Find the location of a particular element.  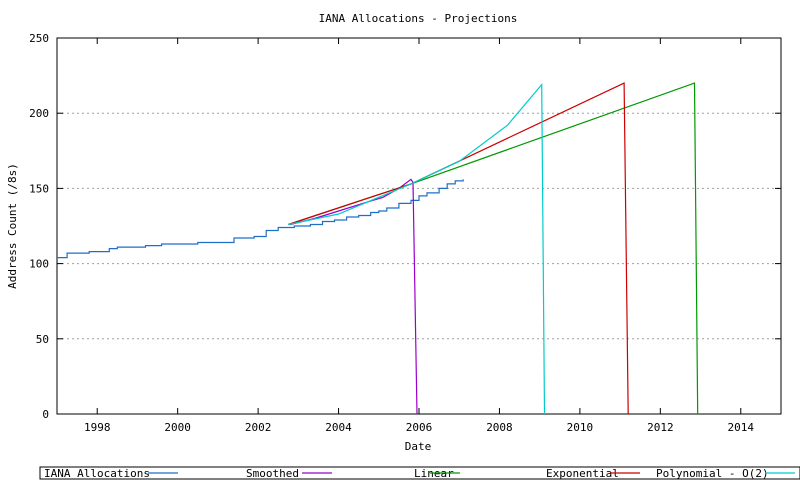

y-axis-label: Address Count (/8s) is located at coordinates (12, 226).